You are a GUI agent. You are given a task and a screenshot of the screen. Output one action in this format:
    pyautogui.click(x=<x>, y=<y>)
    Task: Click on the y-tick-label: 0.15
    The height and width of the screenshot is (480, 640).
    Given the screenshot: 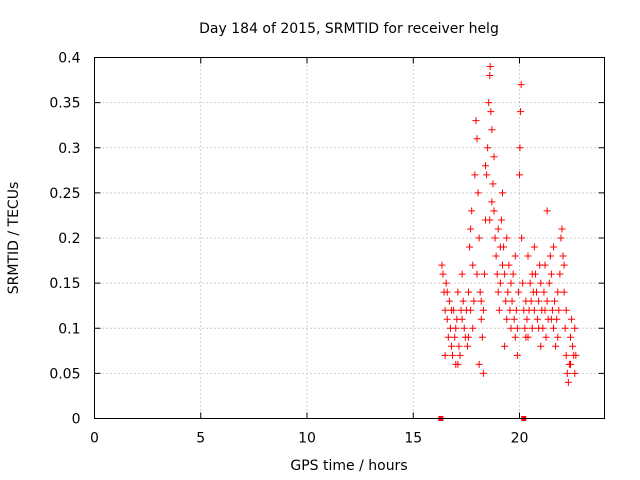 What is the action you would take?
    pyautogui.click(x=64, y=284)
    